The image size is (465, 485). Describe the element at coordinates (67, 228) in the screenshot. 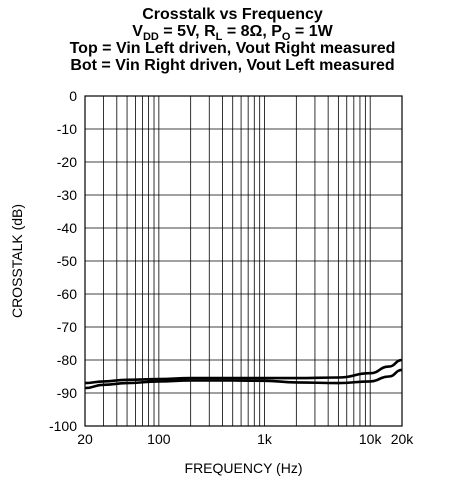

I see `y-tick-label: -40` at that location.